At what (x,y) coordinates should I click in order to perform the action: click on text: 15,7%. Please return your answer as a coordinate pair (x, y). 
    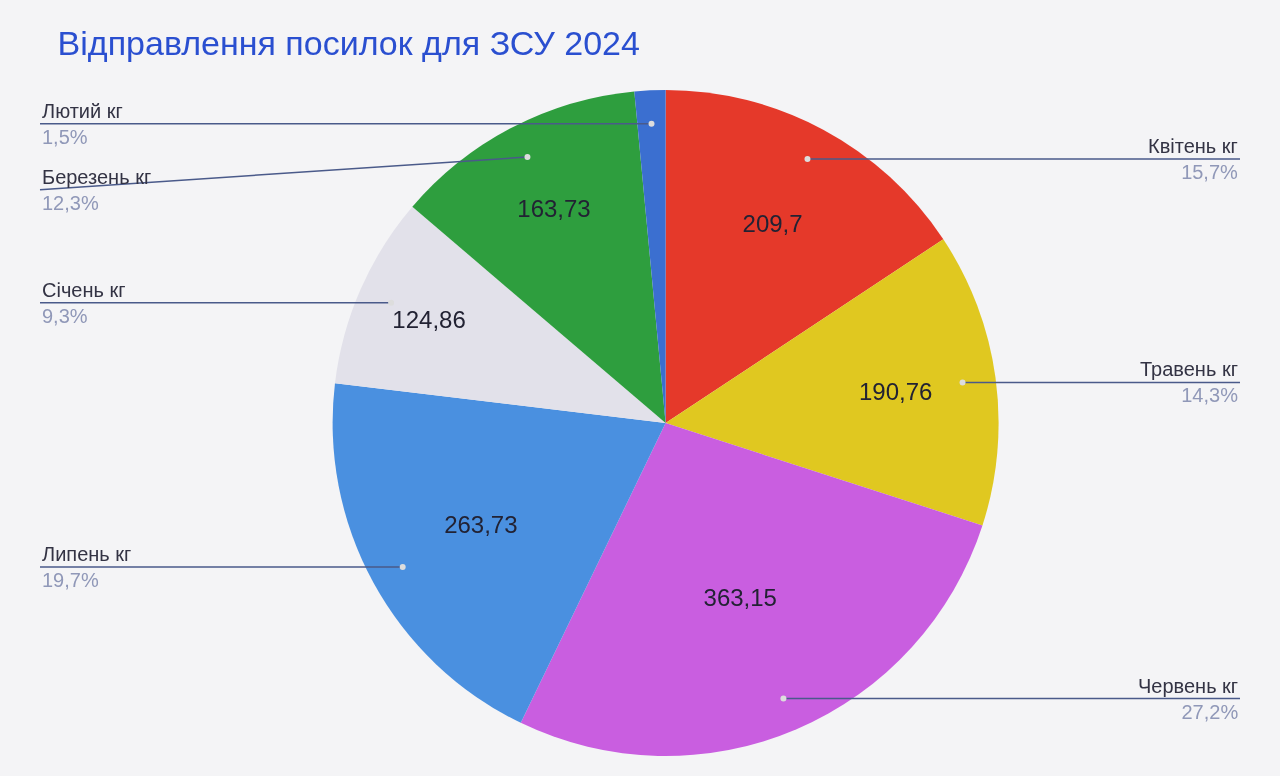
    Looking at the image, I should click on (1210, 172).